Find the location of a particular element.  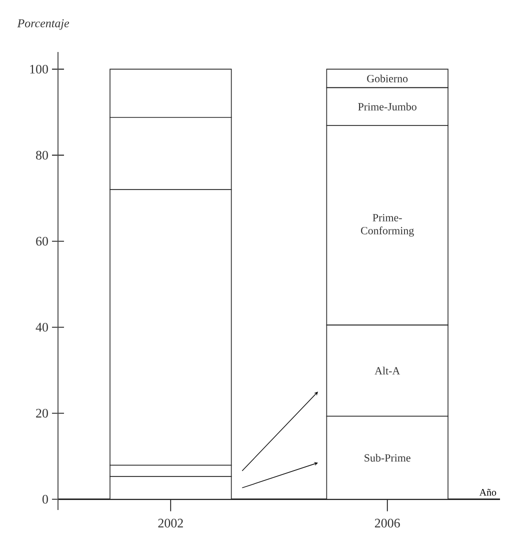

series-label: Gobierno is located at coordinates (387, 78).